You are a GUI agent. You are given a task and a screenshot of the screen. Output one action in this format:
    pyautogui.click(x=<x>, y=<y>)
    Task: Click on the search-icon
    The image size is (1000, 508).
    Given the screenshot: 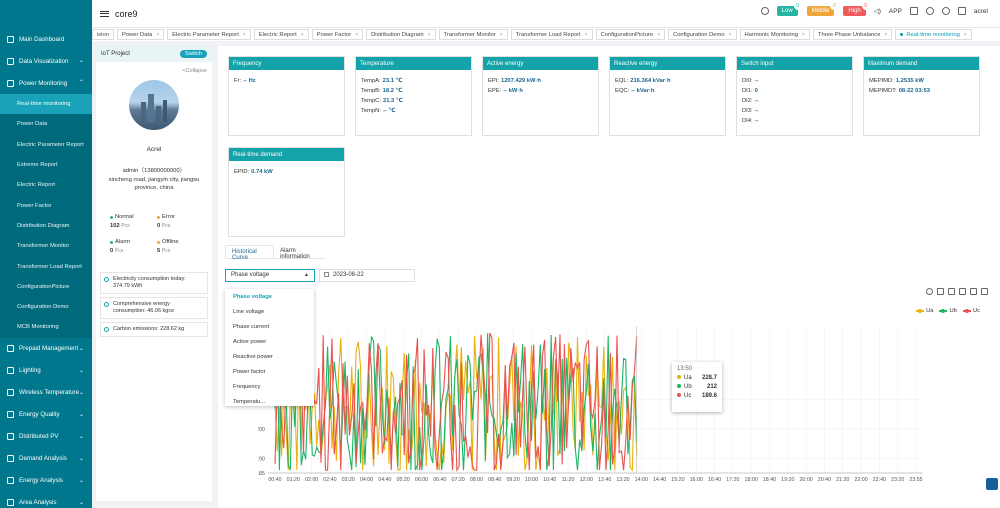 What is the action you would take?
    pyautogui.click(x=764, y=11)
    